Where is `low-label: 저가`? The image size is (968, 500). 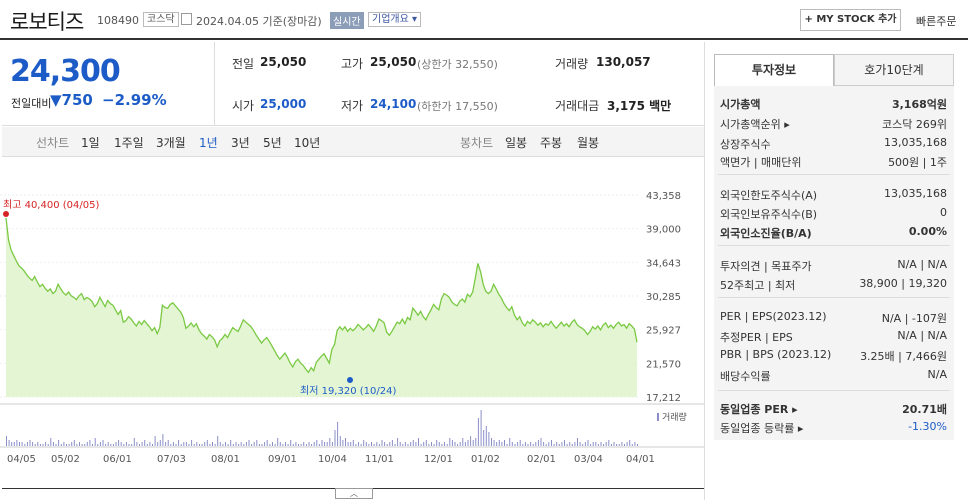 low-label: 저가 is located at coordinates (352, 106).